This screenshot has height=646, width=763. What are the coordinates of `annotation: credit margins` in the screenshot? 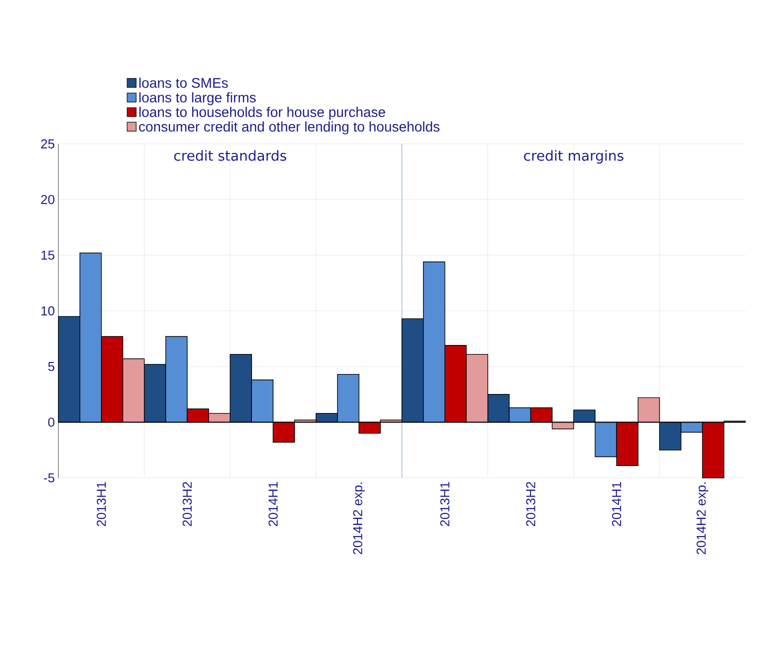 It's located at (574, 157).